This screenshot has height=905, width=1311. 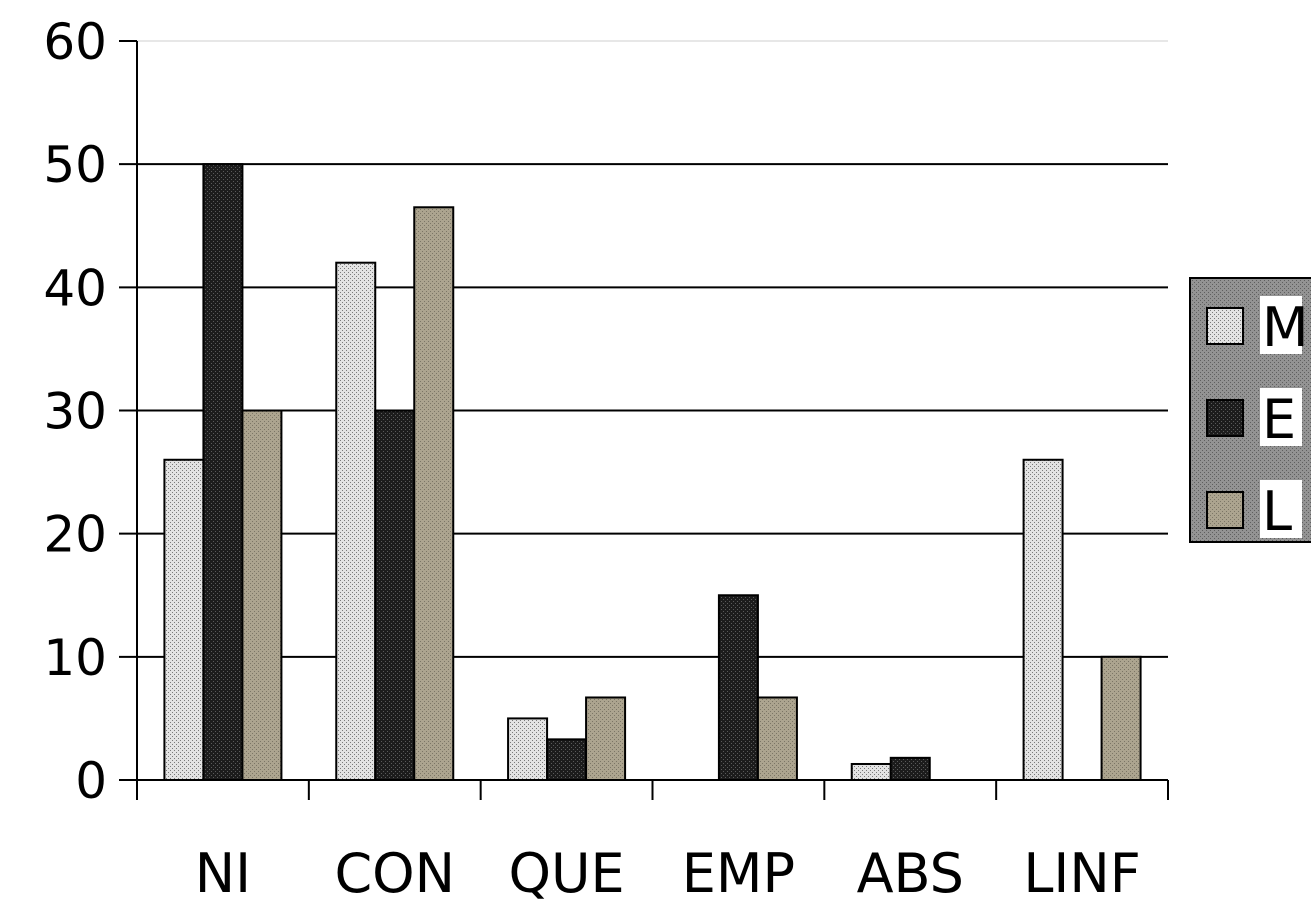 I want to click on bar-E-EMP, so click(x=738, y=687).